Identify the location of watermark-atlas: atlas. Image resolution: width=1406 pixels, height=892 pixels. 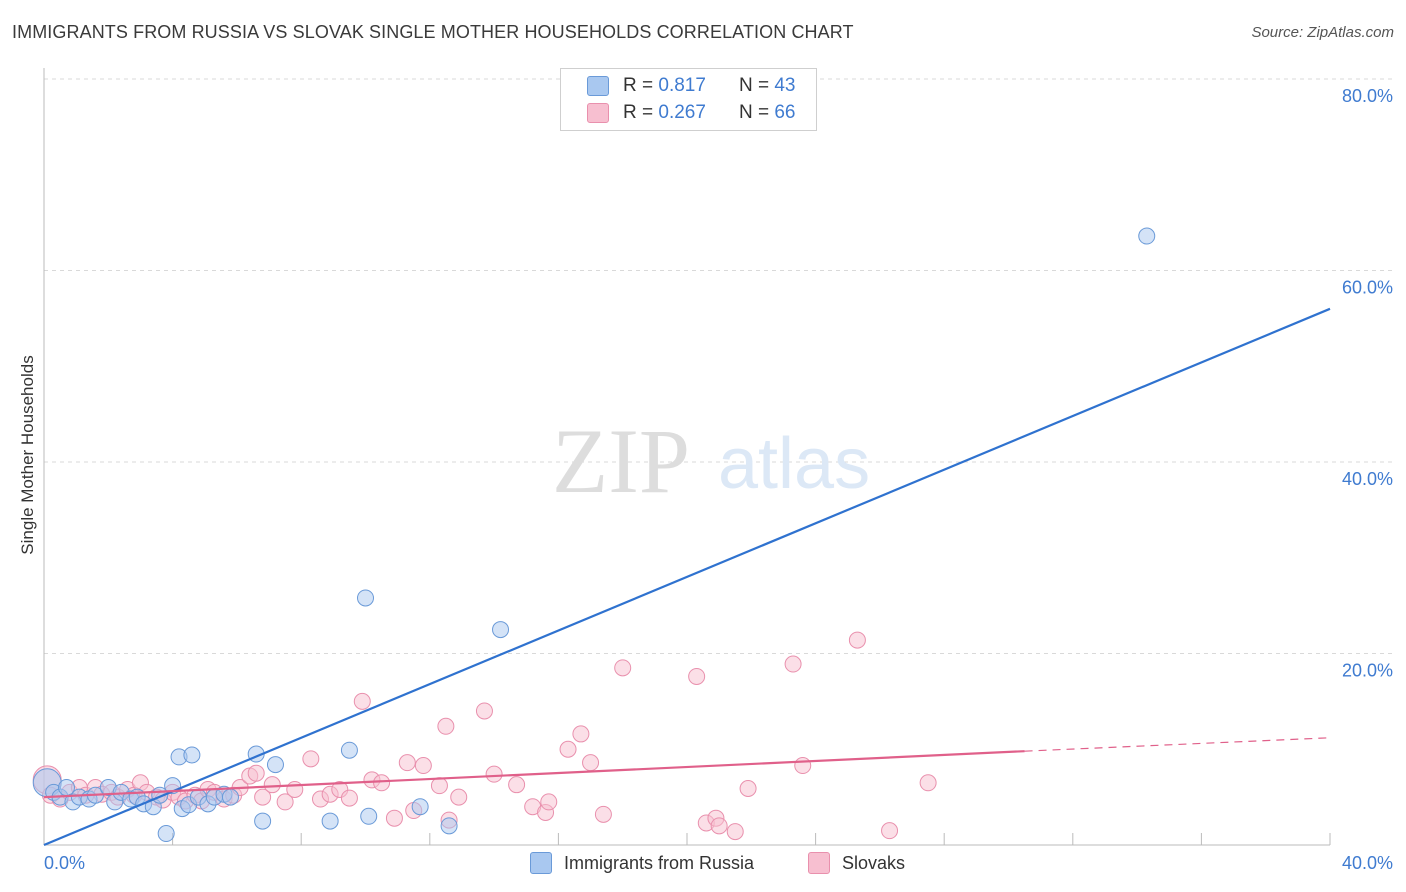
(794, 464).